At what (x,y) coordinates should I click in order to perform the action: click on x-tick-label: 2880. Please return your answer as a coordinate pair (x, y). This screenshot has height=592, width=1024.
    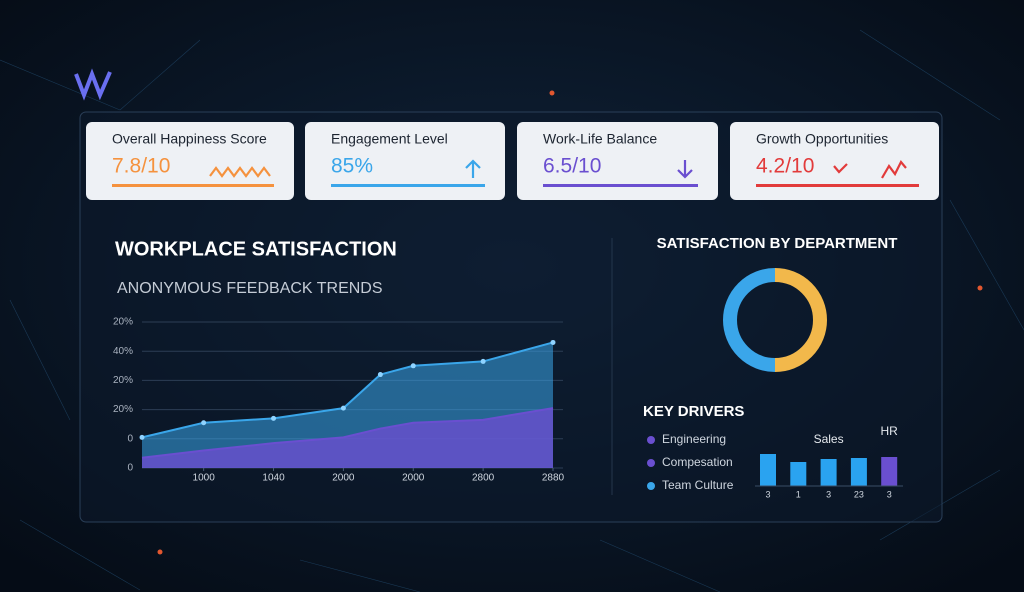
    Looking at the image, I should click on (553, 478).